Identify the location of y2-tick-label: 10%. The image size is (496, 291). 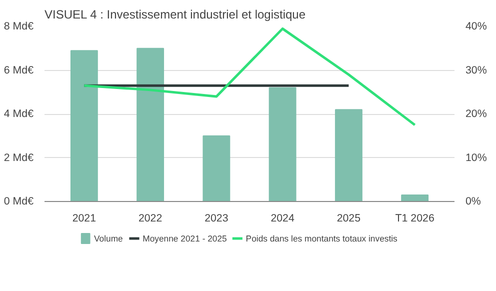
(477, 158).